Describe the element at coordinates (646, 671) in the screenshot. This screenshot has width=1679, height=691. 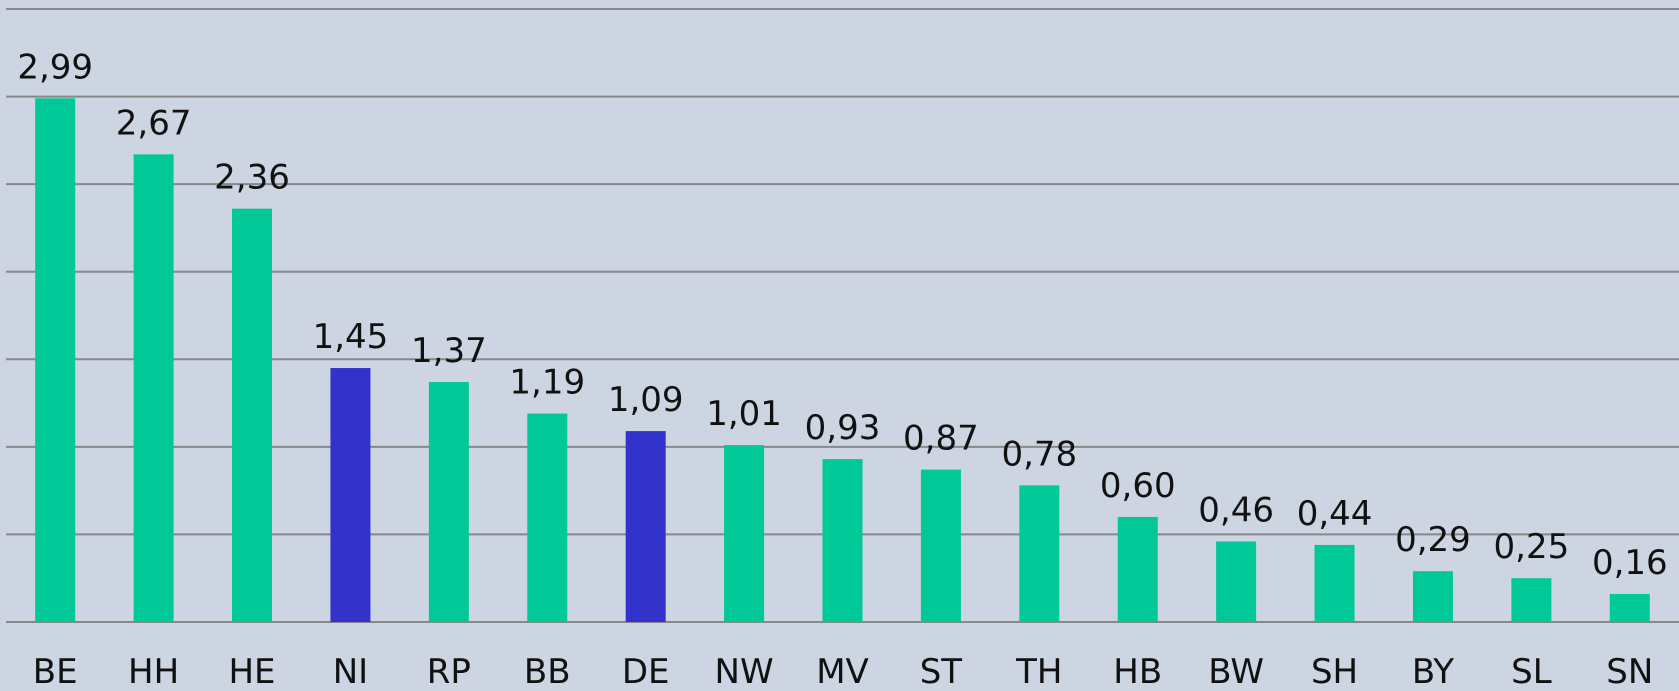
I see `x-tick-label: DE` at that location.